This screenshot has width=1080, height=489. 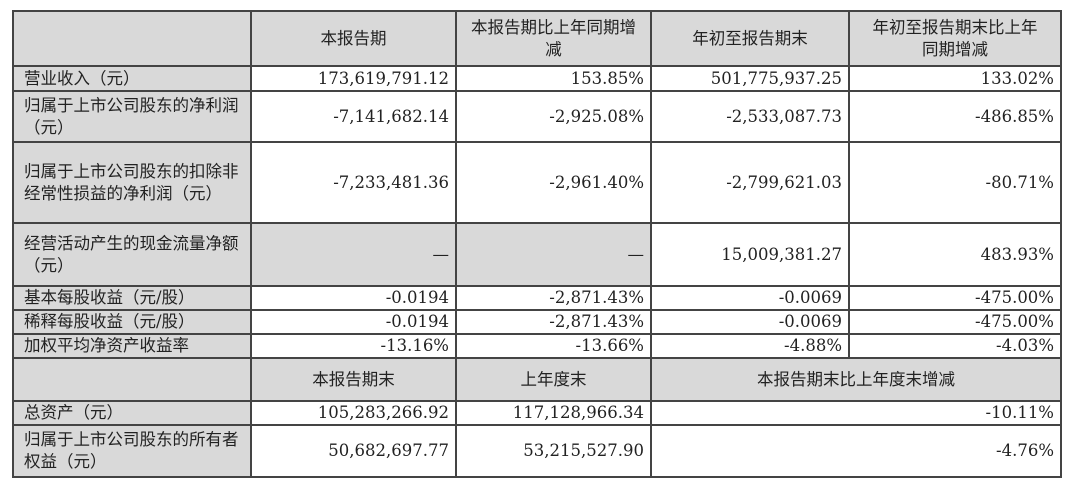 What do you see at coordinates (955, 346) in the screenshot?
I see `cell: -4.03%` at bounding box center [955, 346].